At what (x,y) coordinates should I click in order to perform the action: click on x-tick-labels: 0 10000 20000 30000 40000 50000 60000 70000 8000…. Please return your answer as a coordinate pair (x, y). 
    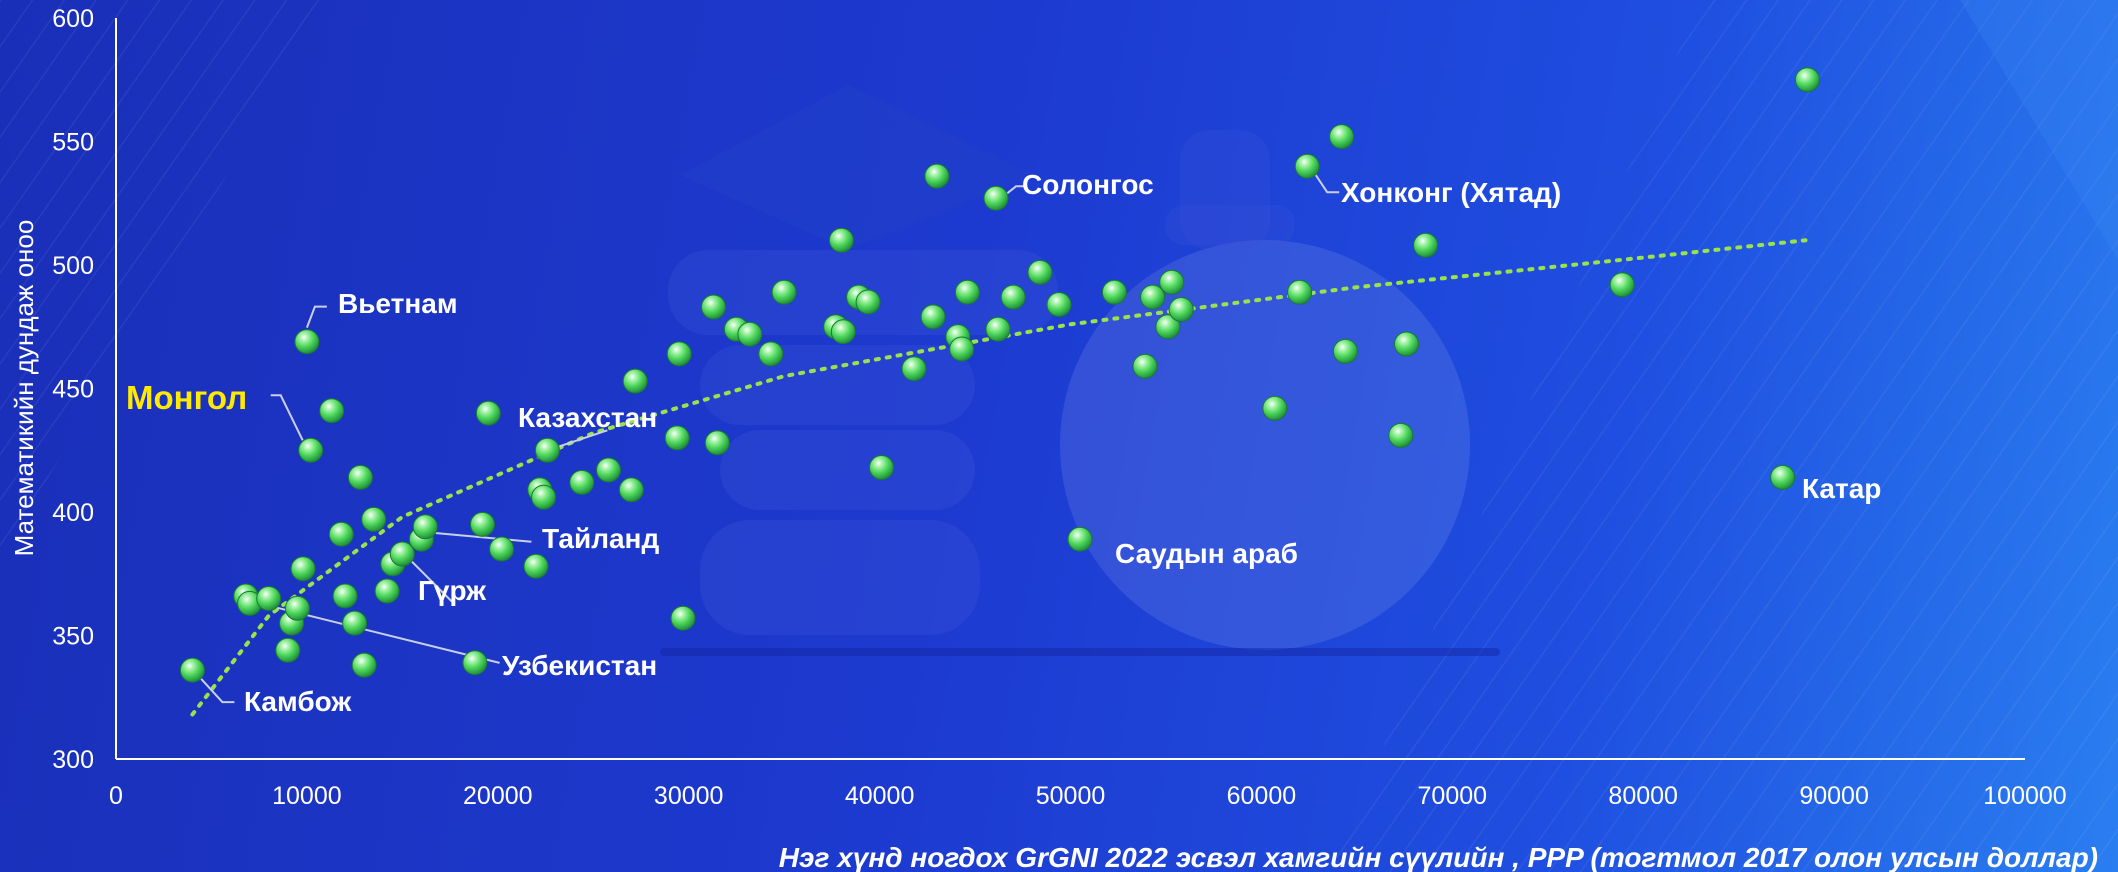
    Looking at the image, I should click on (1088, 796).